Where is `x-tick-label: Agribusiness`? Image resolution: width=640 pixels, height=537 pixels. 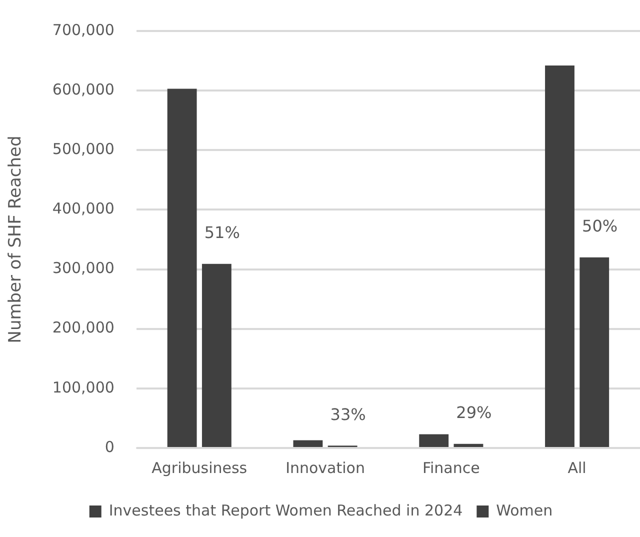
x-tick-label: Agribusiness is located at coordinates (200, 467).